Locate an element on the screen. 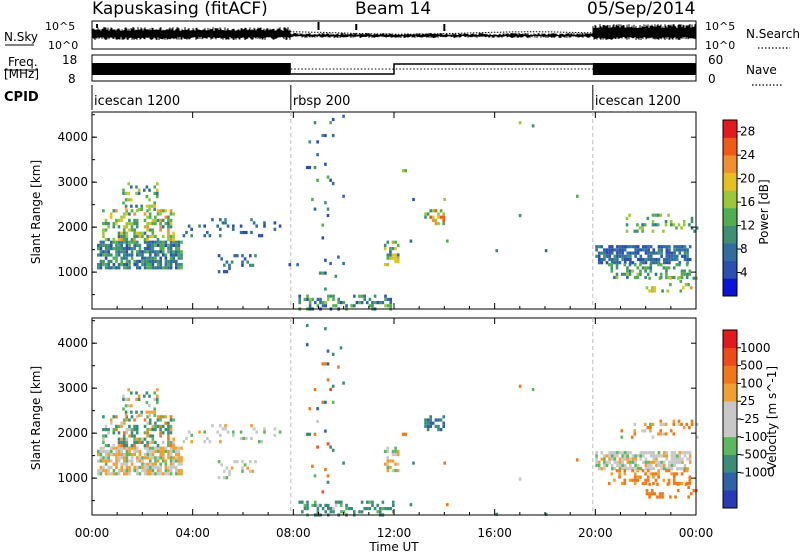 The height and width of the screenshot is (559, 800). x-tick-label: 00:00 is located at coordinates (92, 533).